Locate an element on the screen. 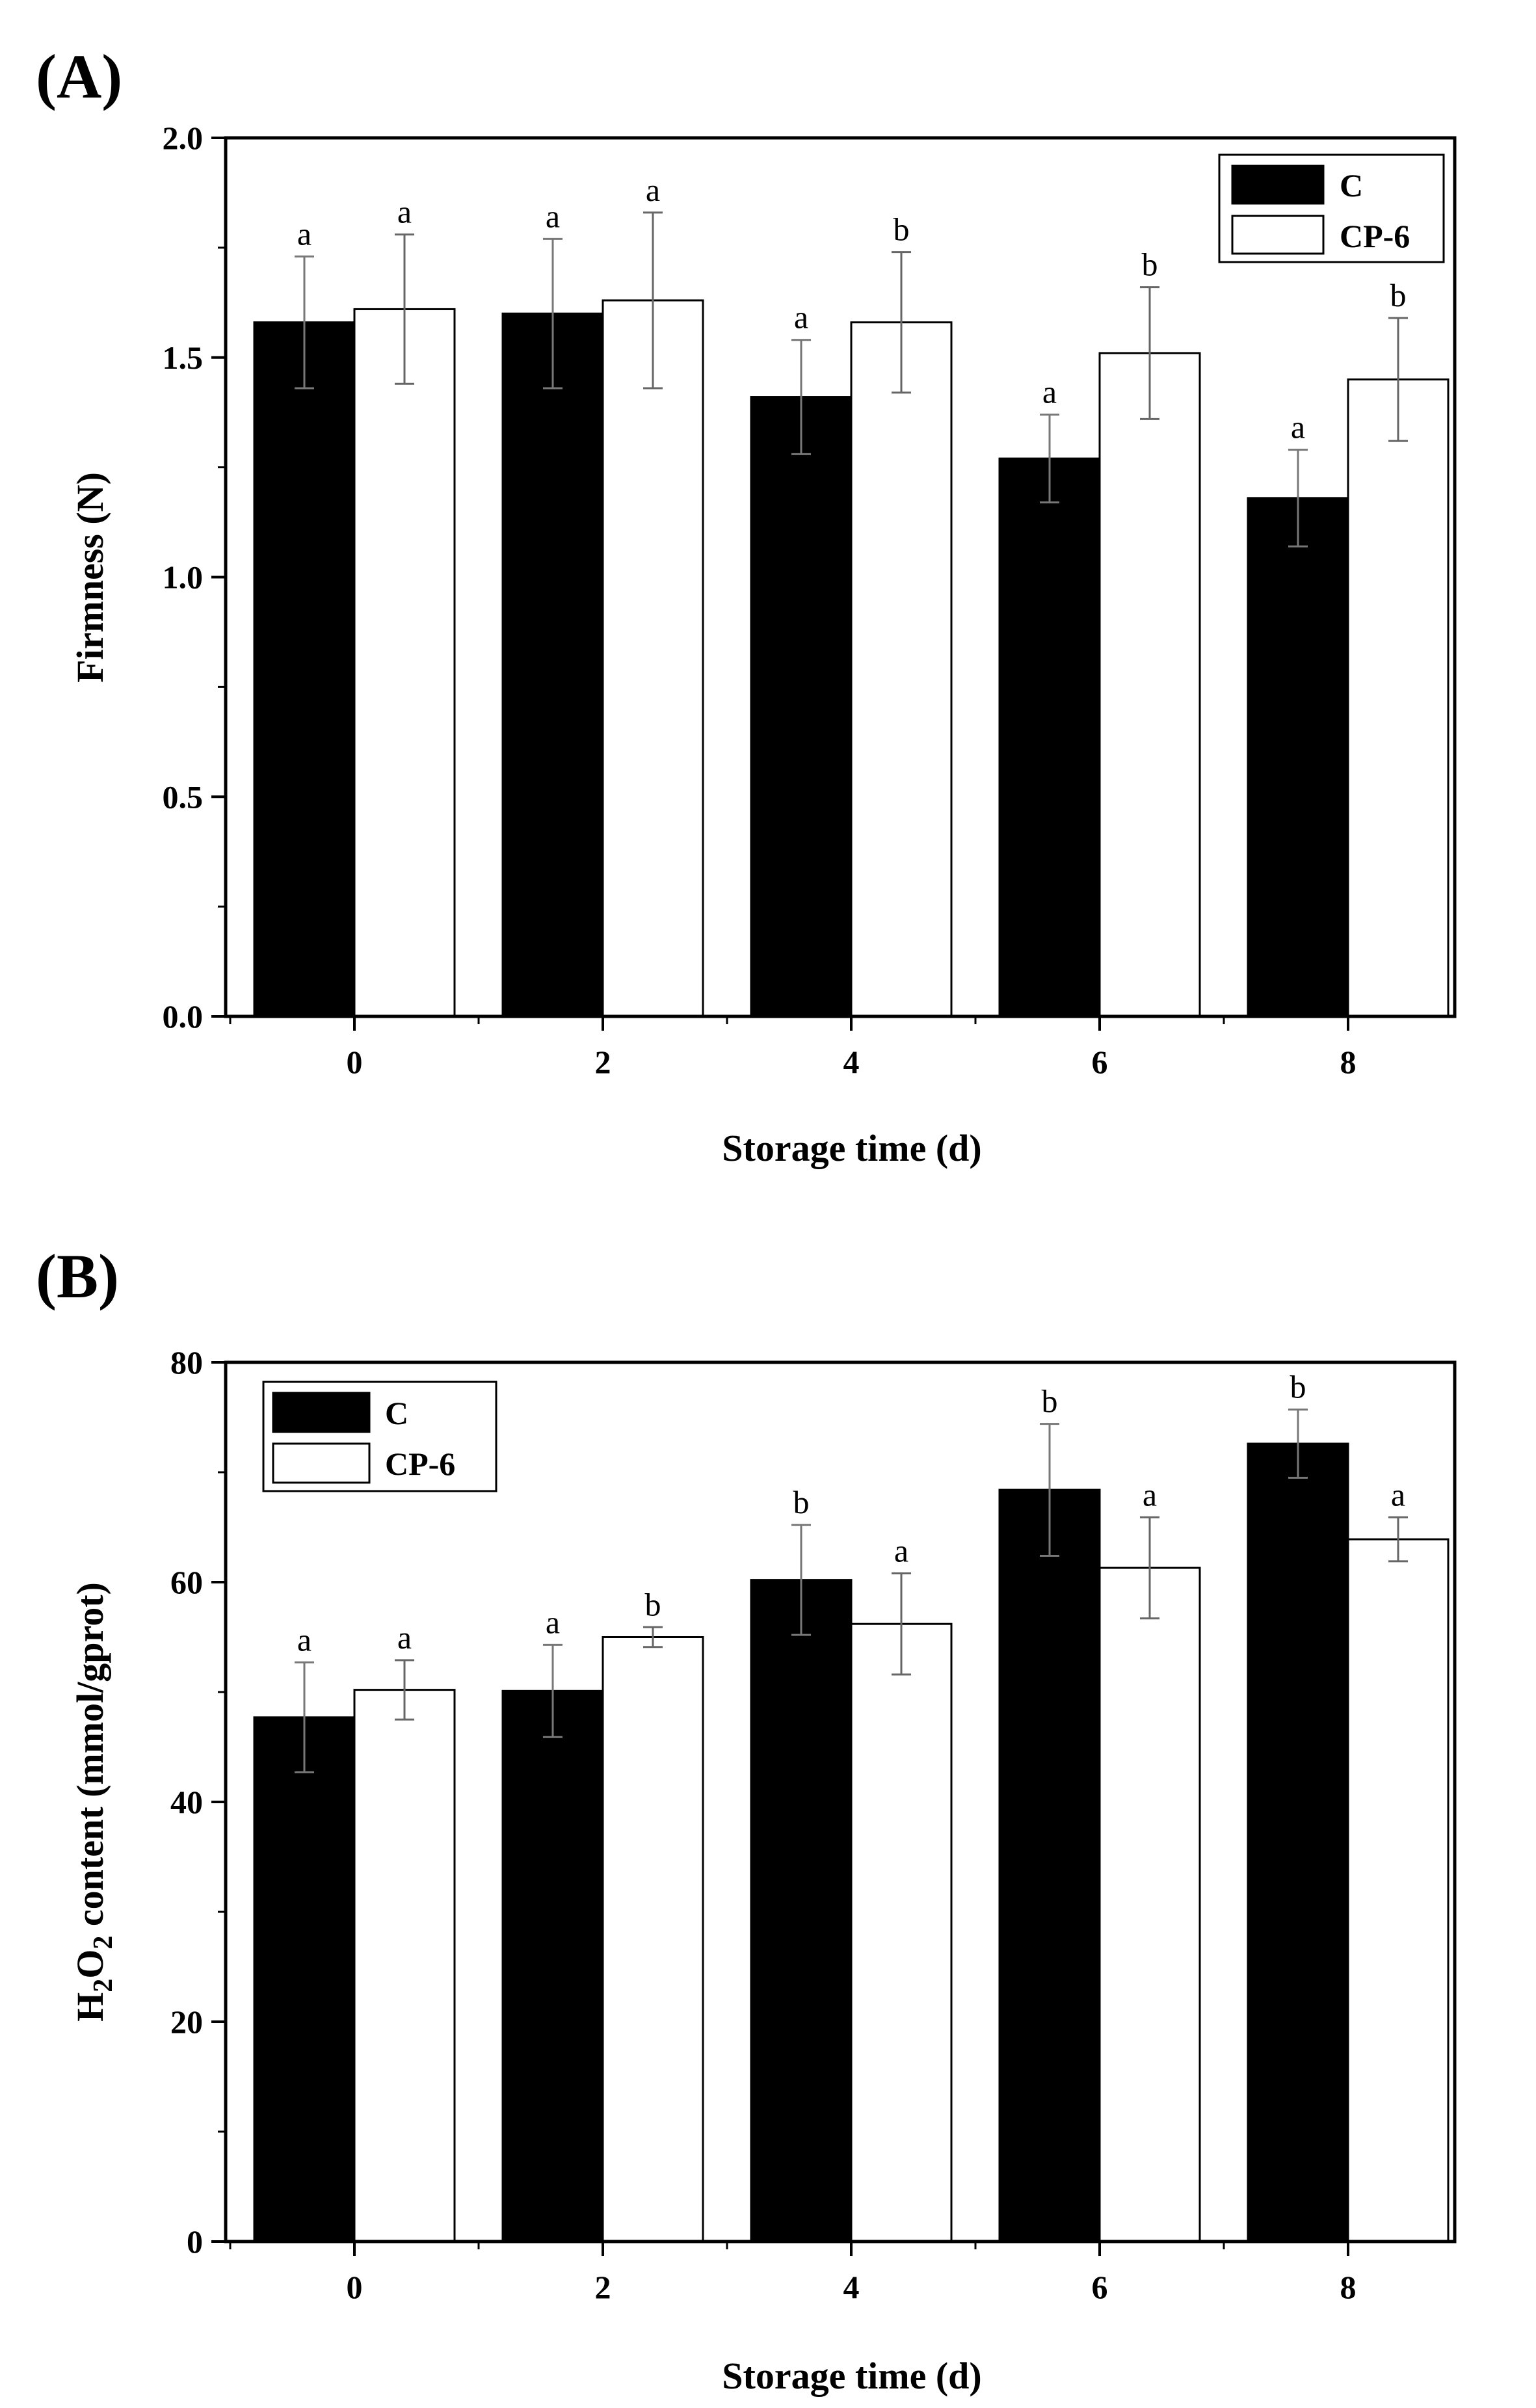 The width and height of the screenshot is (1536, 2408). panel-b-y-axis-title: H2O2 content (mmol/gprot) is located at coordinates (93, 1802).